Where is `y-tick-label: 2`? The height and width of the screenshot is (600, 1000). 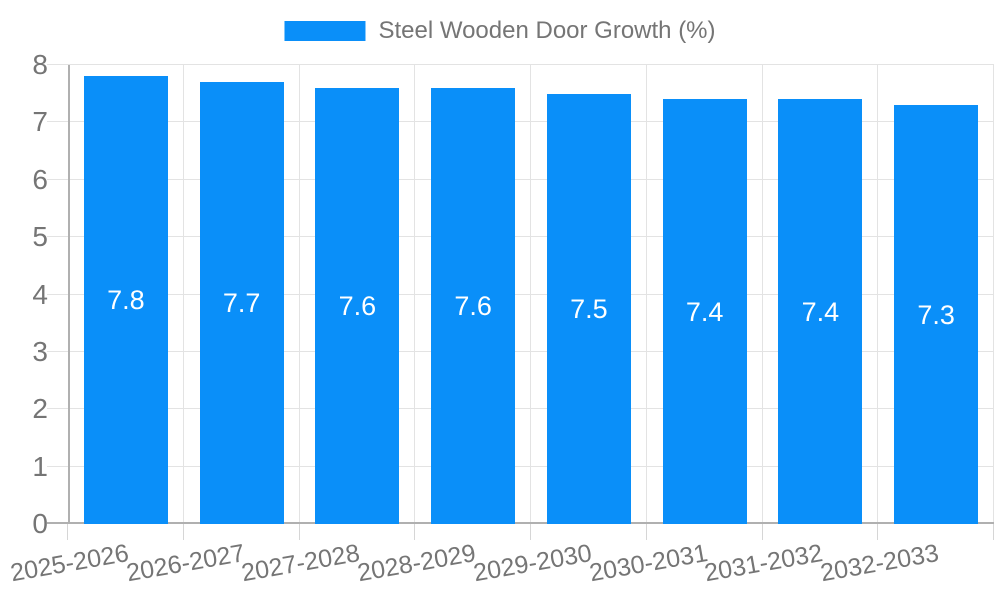 y-tick-label: 2 is located at coordinates (40, 409).